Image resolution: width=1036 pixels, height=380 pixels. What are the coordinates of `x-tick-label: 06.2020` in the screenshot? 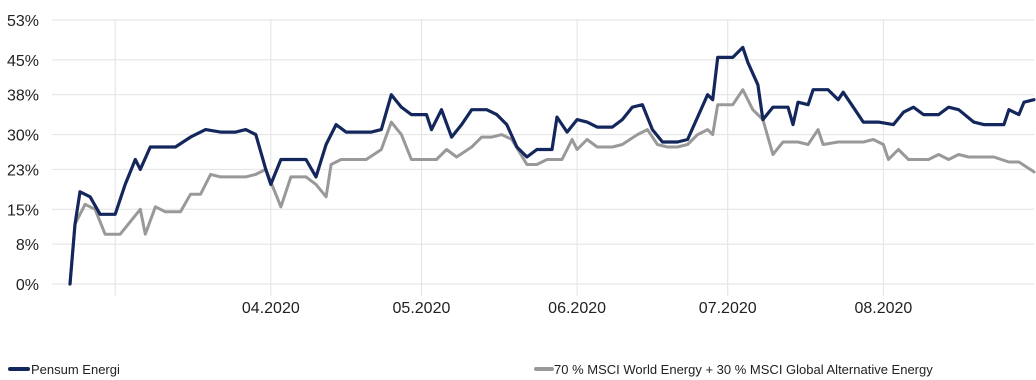 It's located at (577, 308).